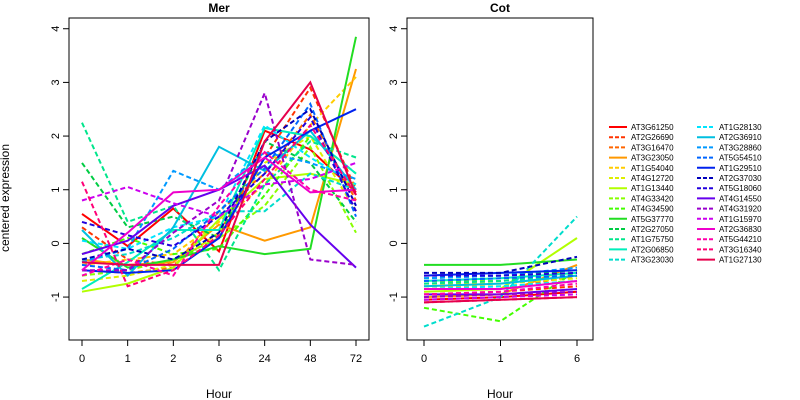 This screenshot has width=800, height=400. Describe the element at coordinates (652, 260) in the screenshot. I see `legend-label: AT3G23030` at that location.